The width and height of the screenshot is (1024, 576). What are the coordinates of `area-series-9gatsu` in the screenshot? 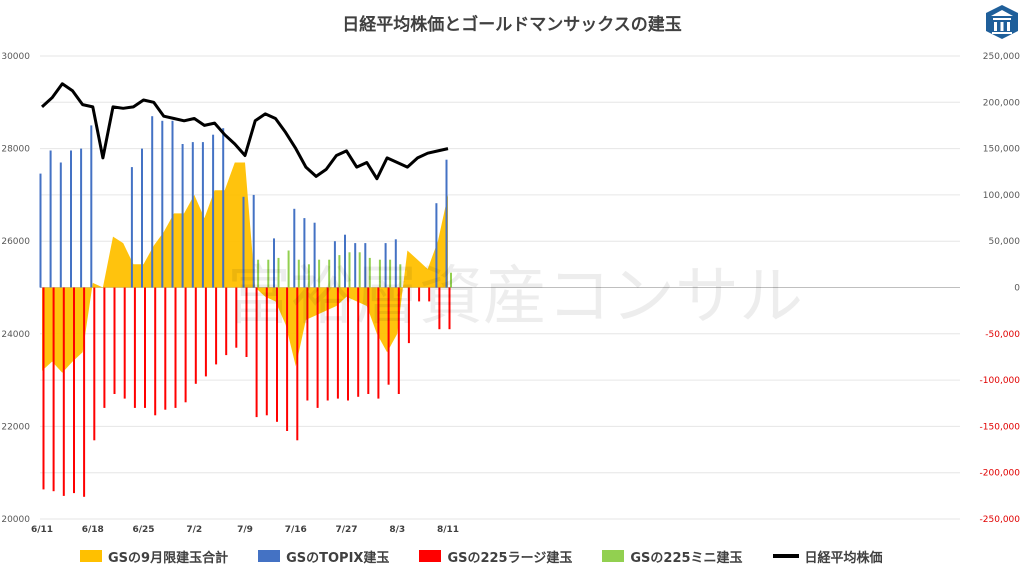 It's located at (245, 267).